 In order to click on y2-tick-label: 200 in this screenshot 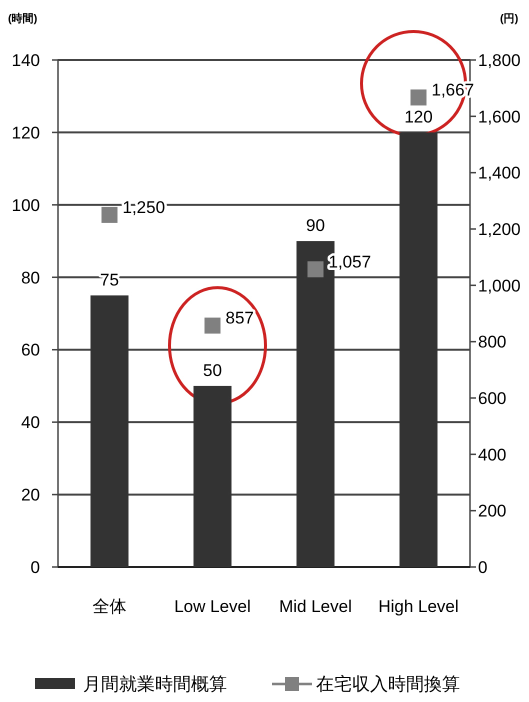, I will do `click(492, 511)`.